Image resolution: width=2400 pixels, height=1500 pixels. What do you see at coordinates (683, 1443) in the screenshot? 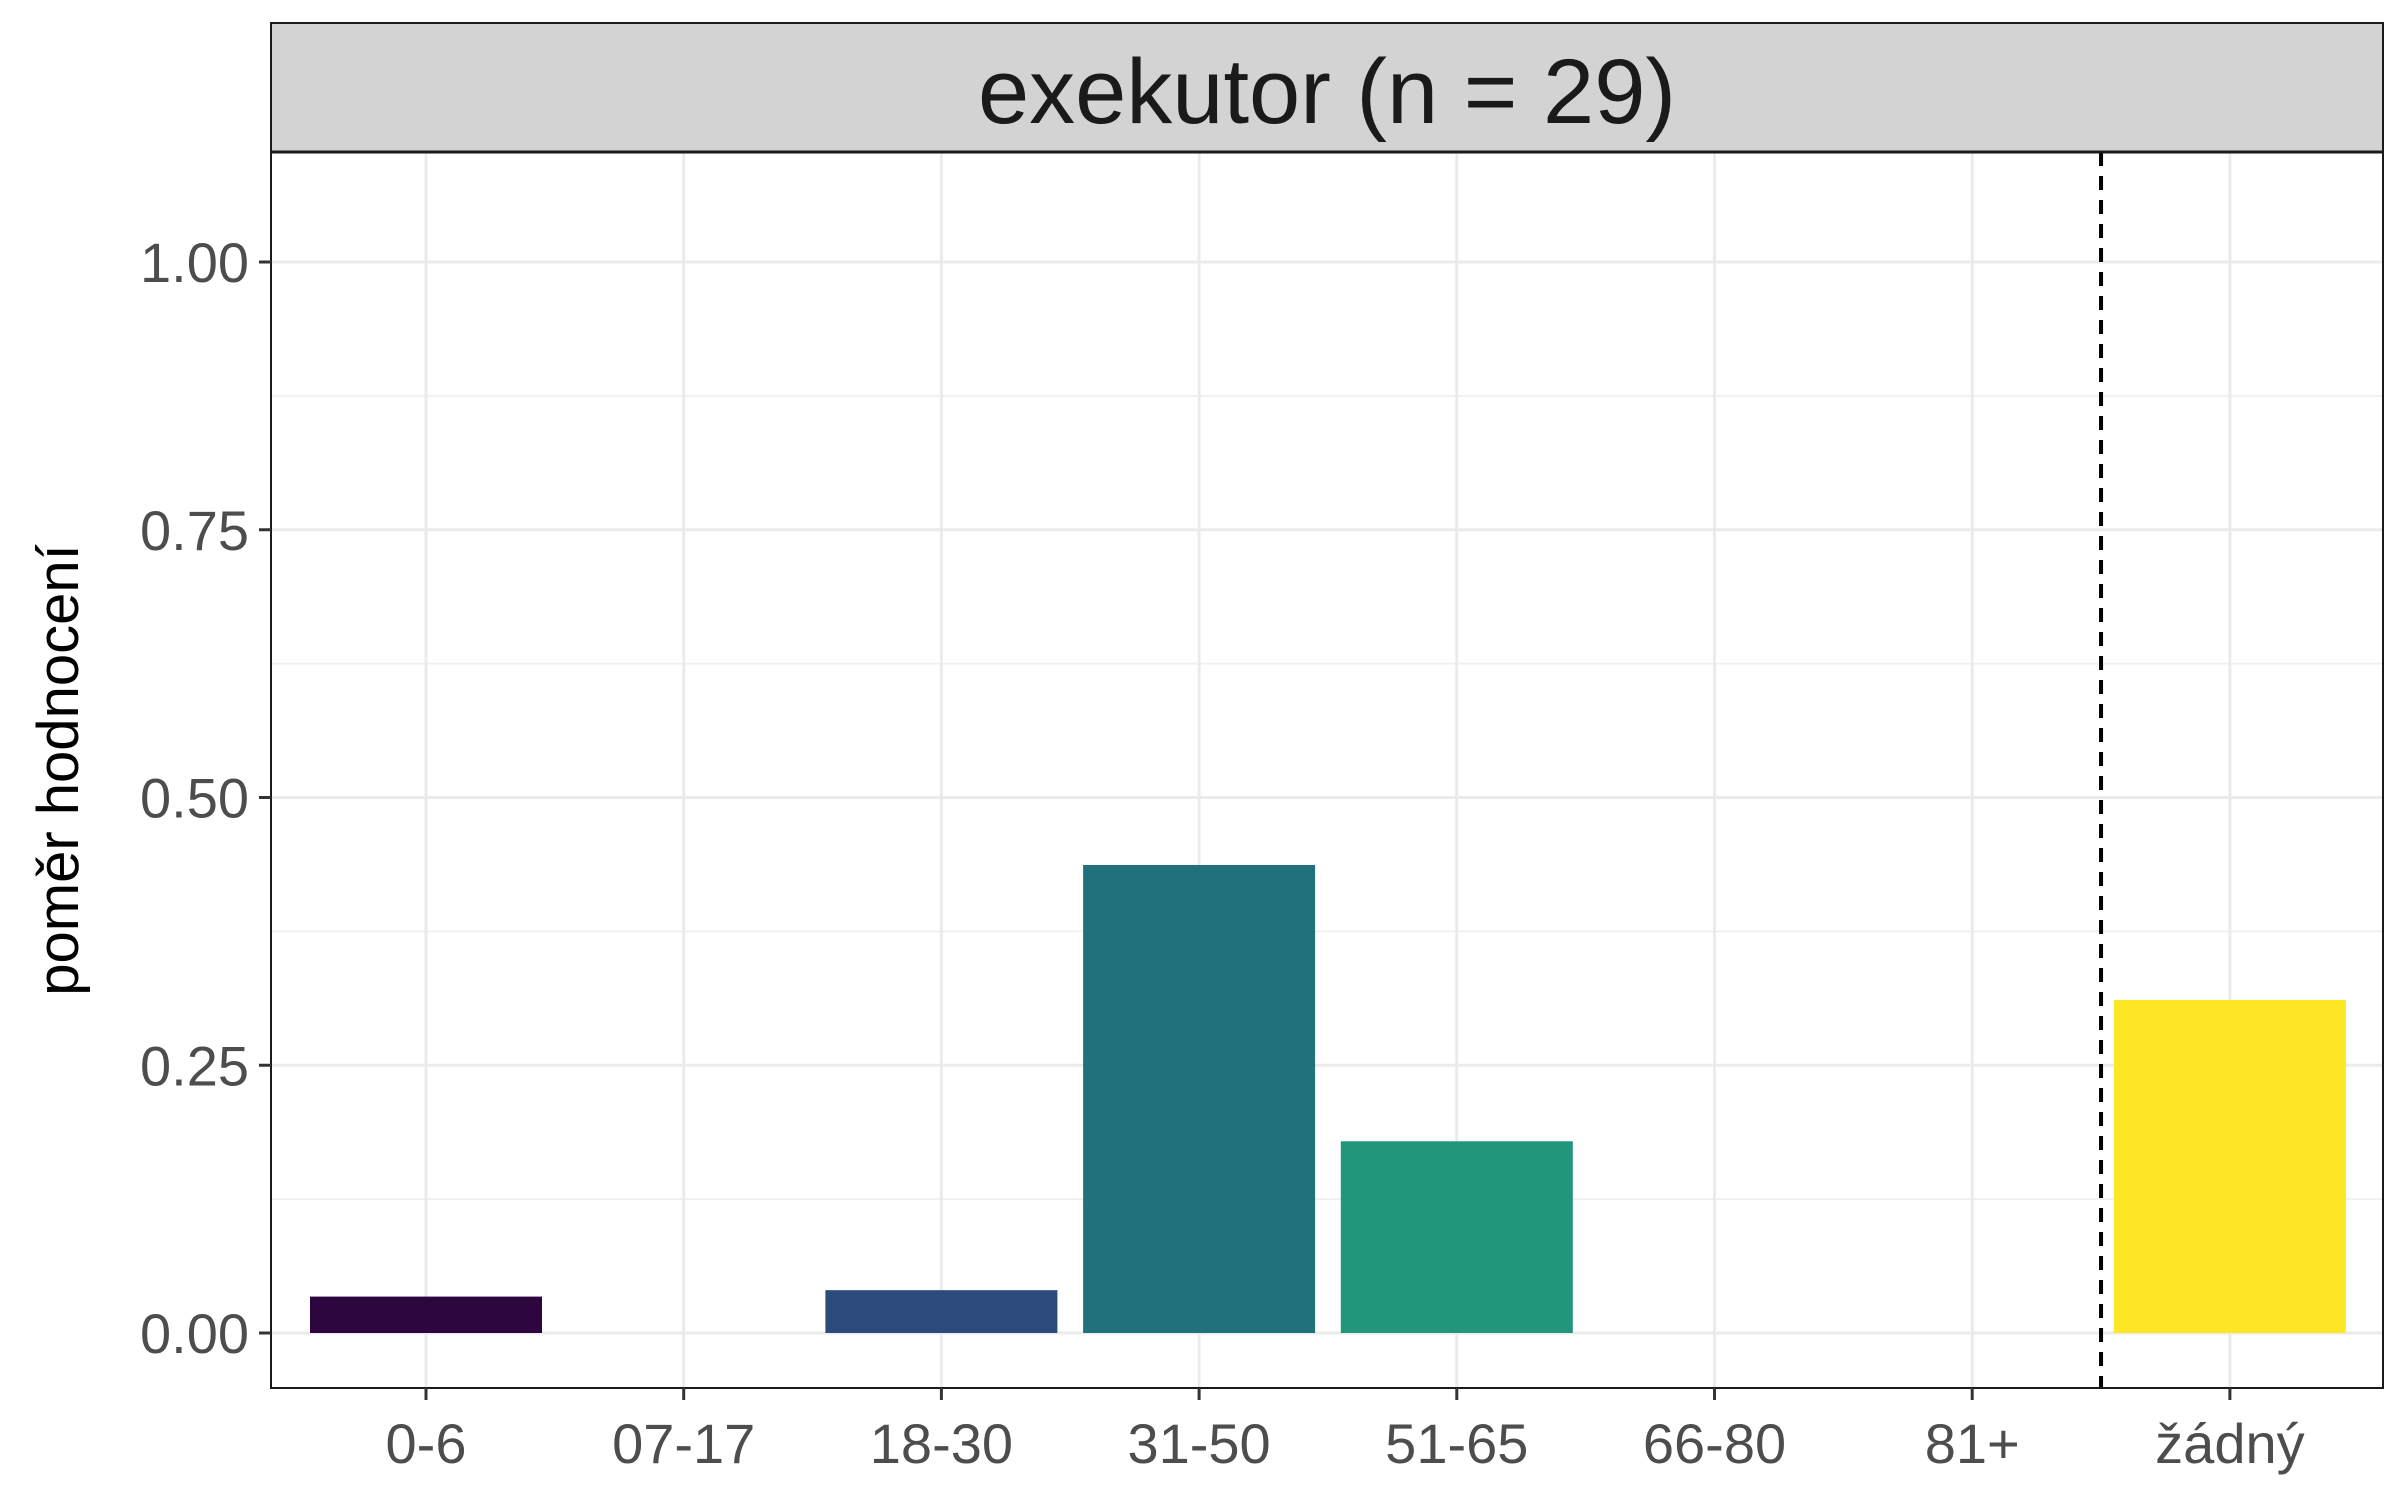
I see `x-tick-label: 07-17` at bounding box center [683, 1443].